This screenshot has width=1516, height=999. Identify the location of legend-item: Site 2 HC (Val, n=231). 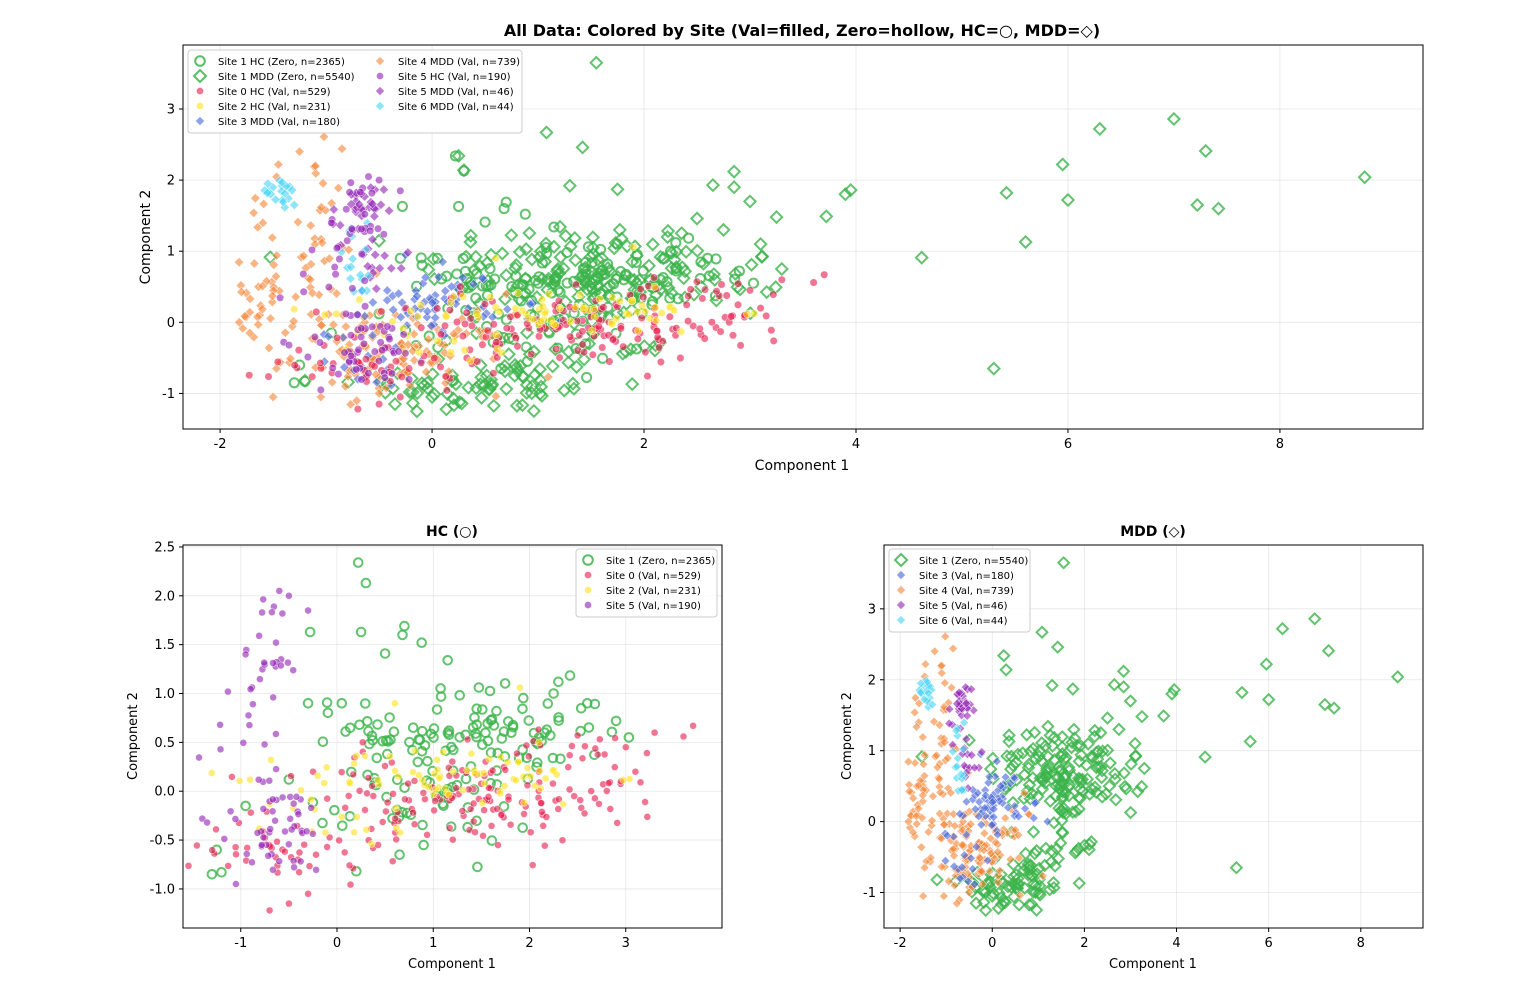
(263, 107).